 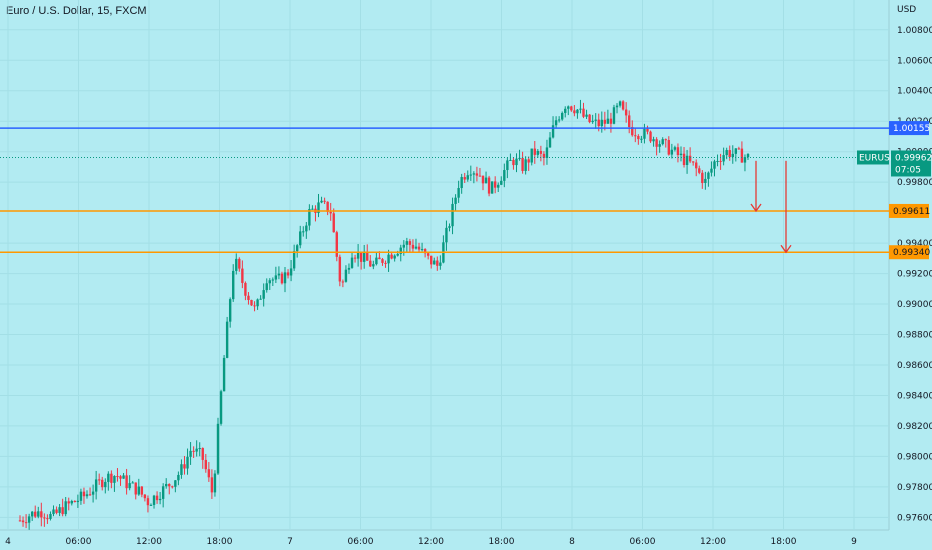 I want to click on current-price-value: 0.99962, so click(x=913, y=158).